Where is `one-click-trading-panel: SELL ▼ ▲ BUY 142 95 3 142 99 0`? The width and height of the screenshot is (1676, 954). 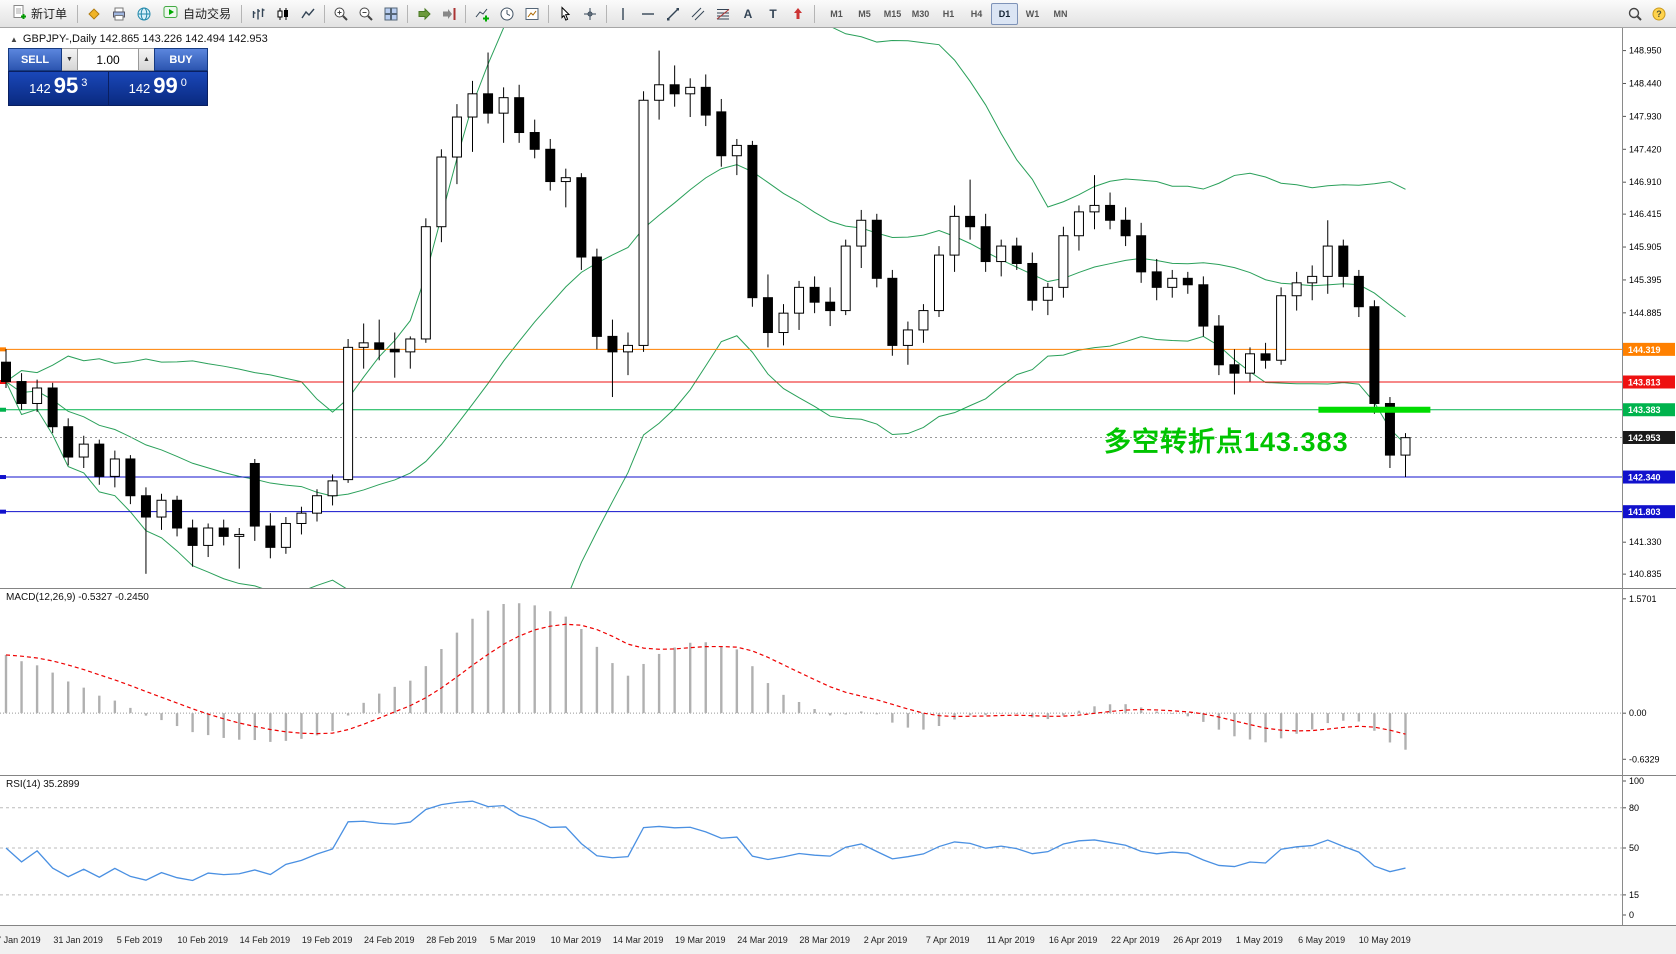 one-click-trading-panel: SELL ▼ ▲ BUY 142 95 3 142 99 0 is located at coordinates (108, 77).